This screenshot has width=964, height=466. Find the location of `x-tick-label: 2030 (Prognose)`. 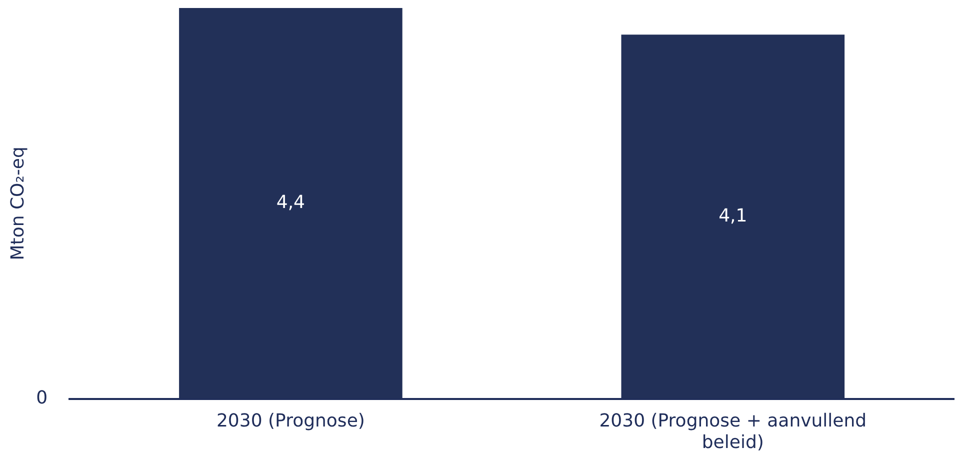

x-tick-label: 2030 (Prognose) is located at coordinates (290, 421).